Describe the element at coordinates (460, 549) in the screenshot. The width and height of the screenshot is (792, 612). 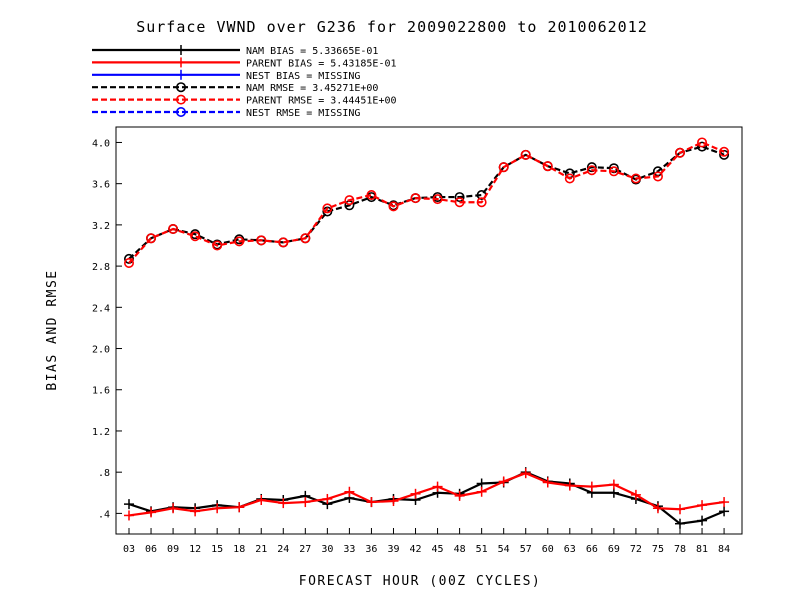
I see `x-tick-label: 48` at that location.